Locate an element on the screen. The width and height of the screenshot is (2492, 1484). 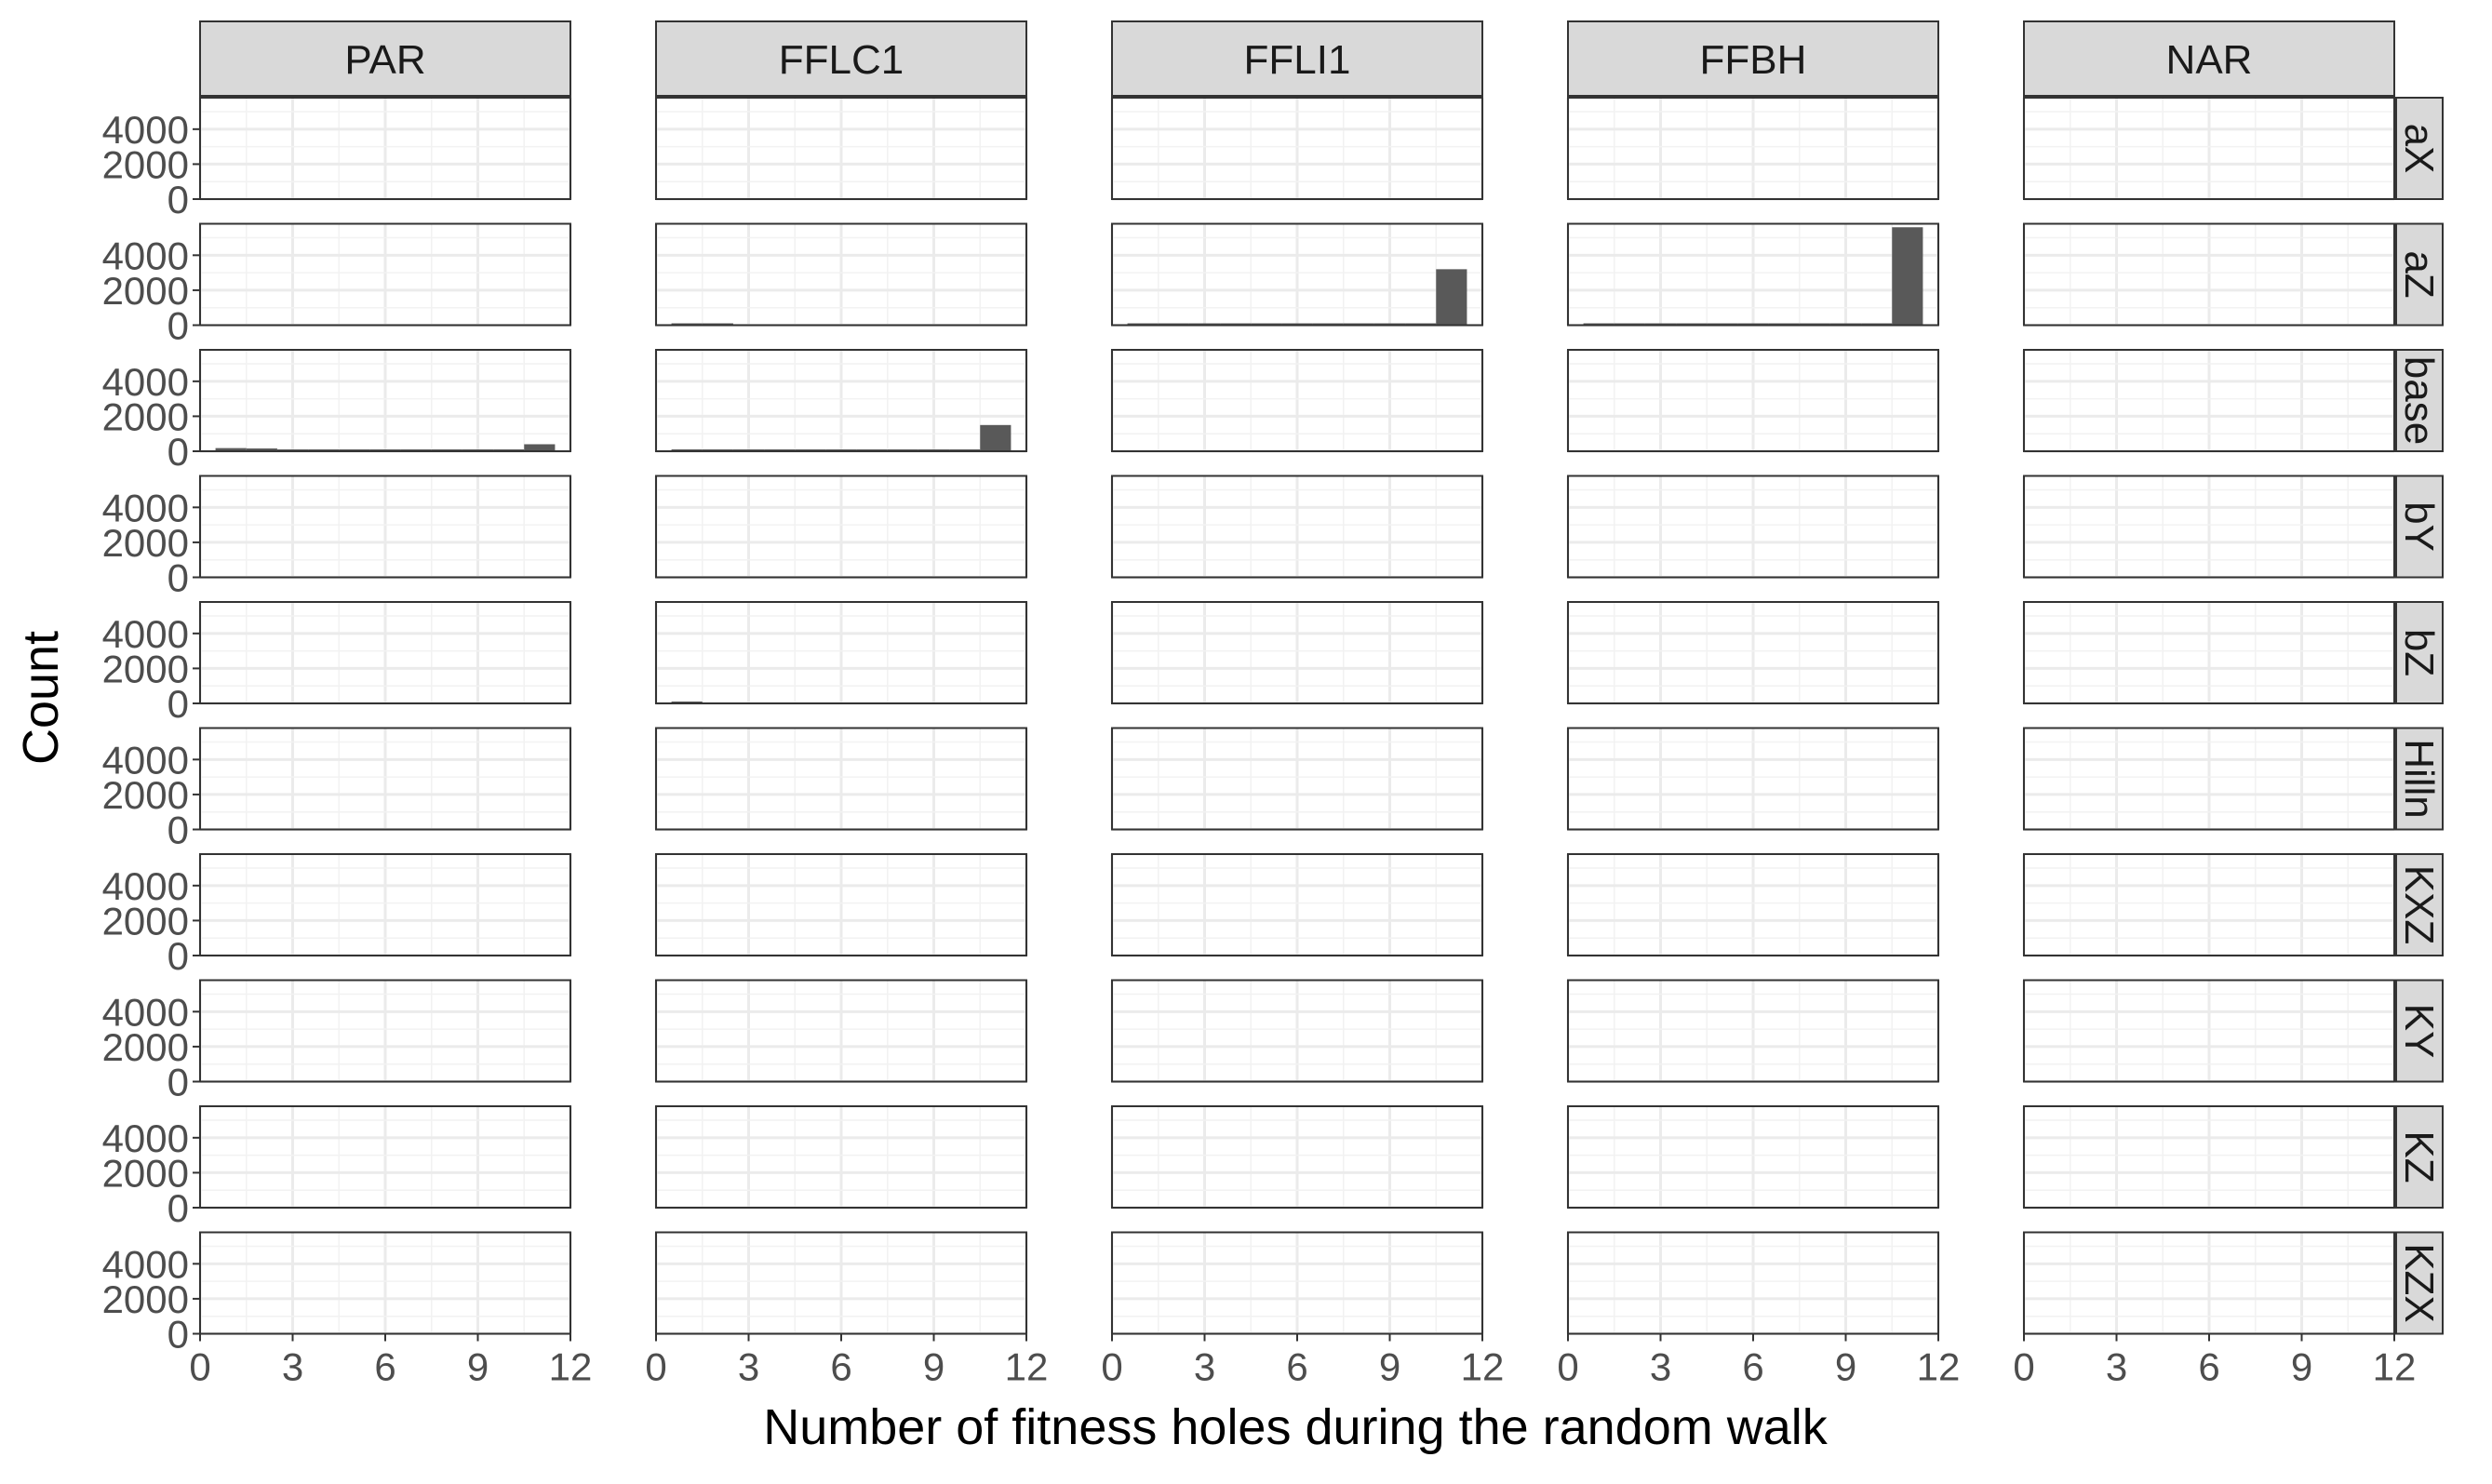
row-strip-label: bY is located at coordinates (2419, 526).